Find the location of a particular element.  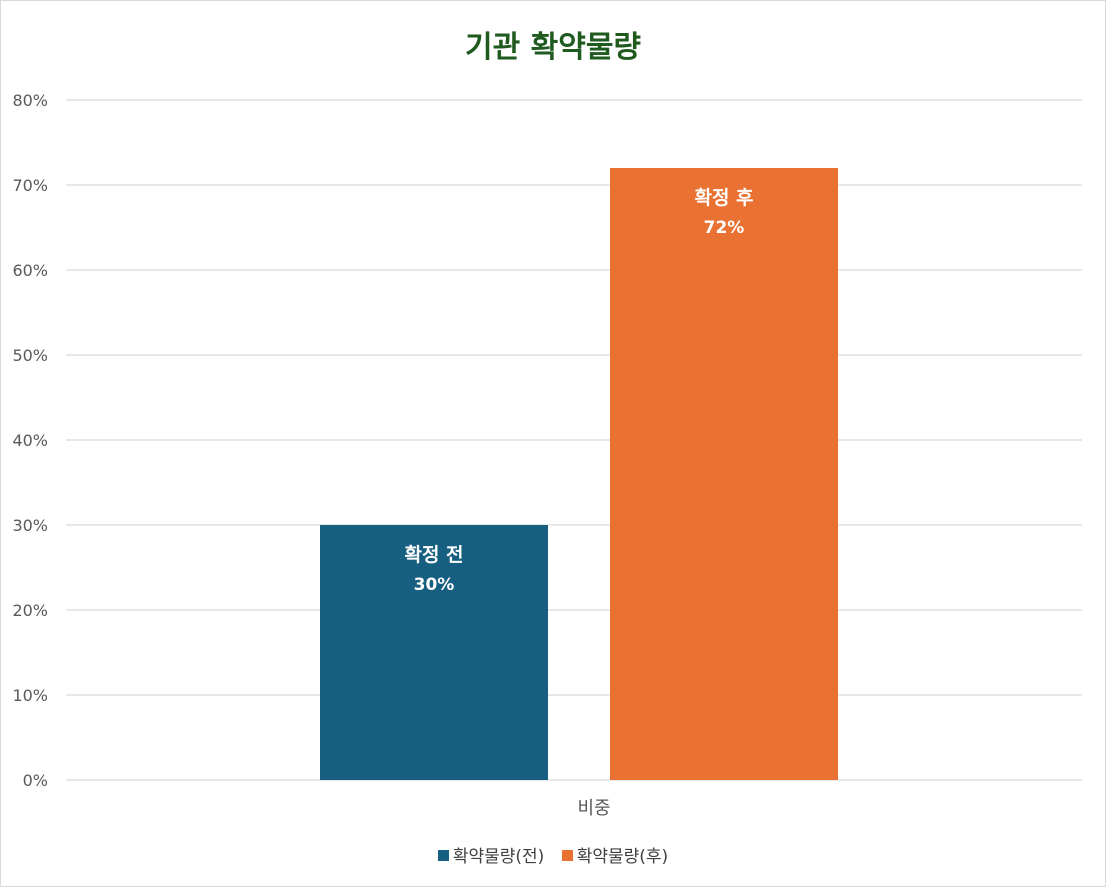

x-category-label: 비중 is located at coordinates (593, 808).